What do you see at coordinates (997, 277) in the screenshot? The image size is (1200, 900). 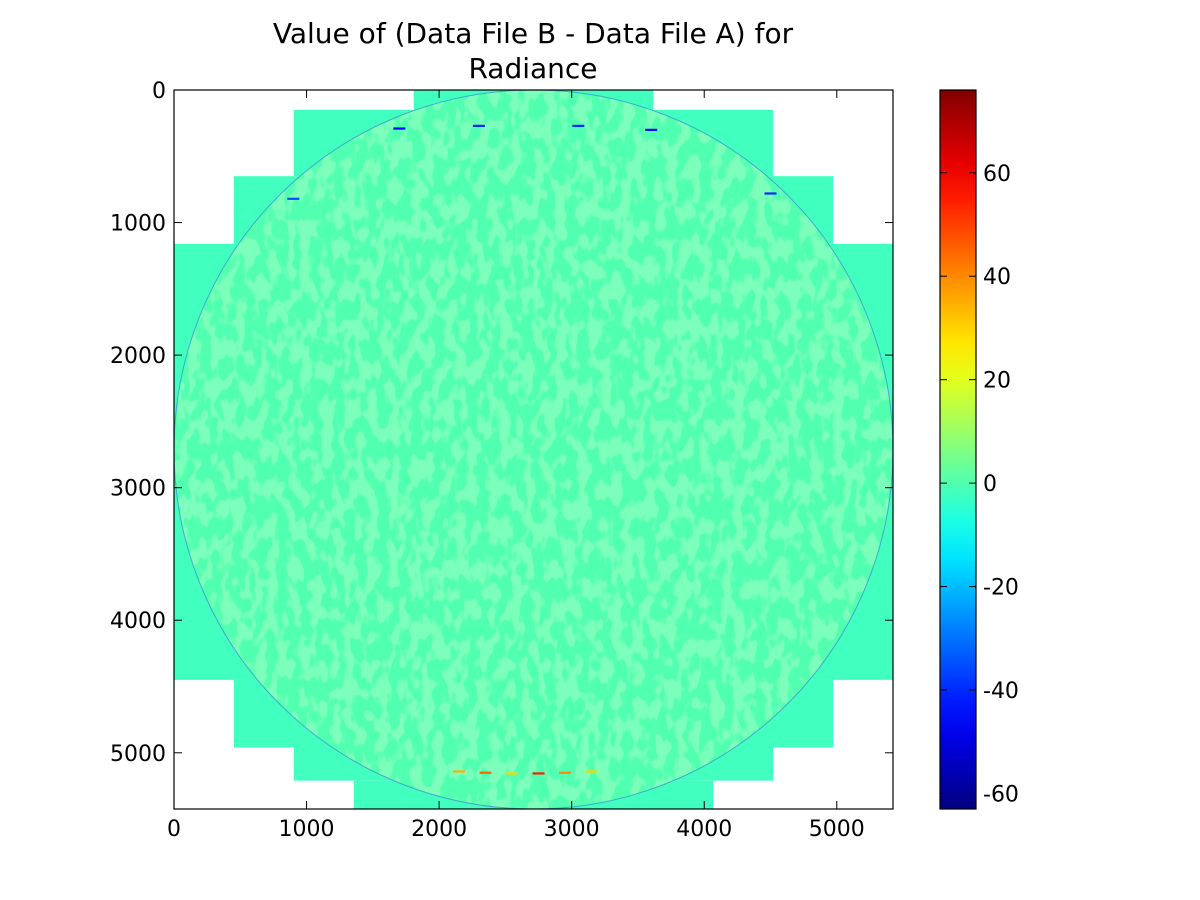 I see `colorbar-tick-label-5: 40` at bounding box center [997, 277].